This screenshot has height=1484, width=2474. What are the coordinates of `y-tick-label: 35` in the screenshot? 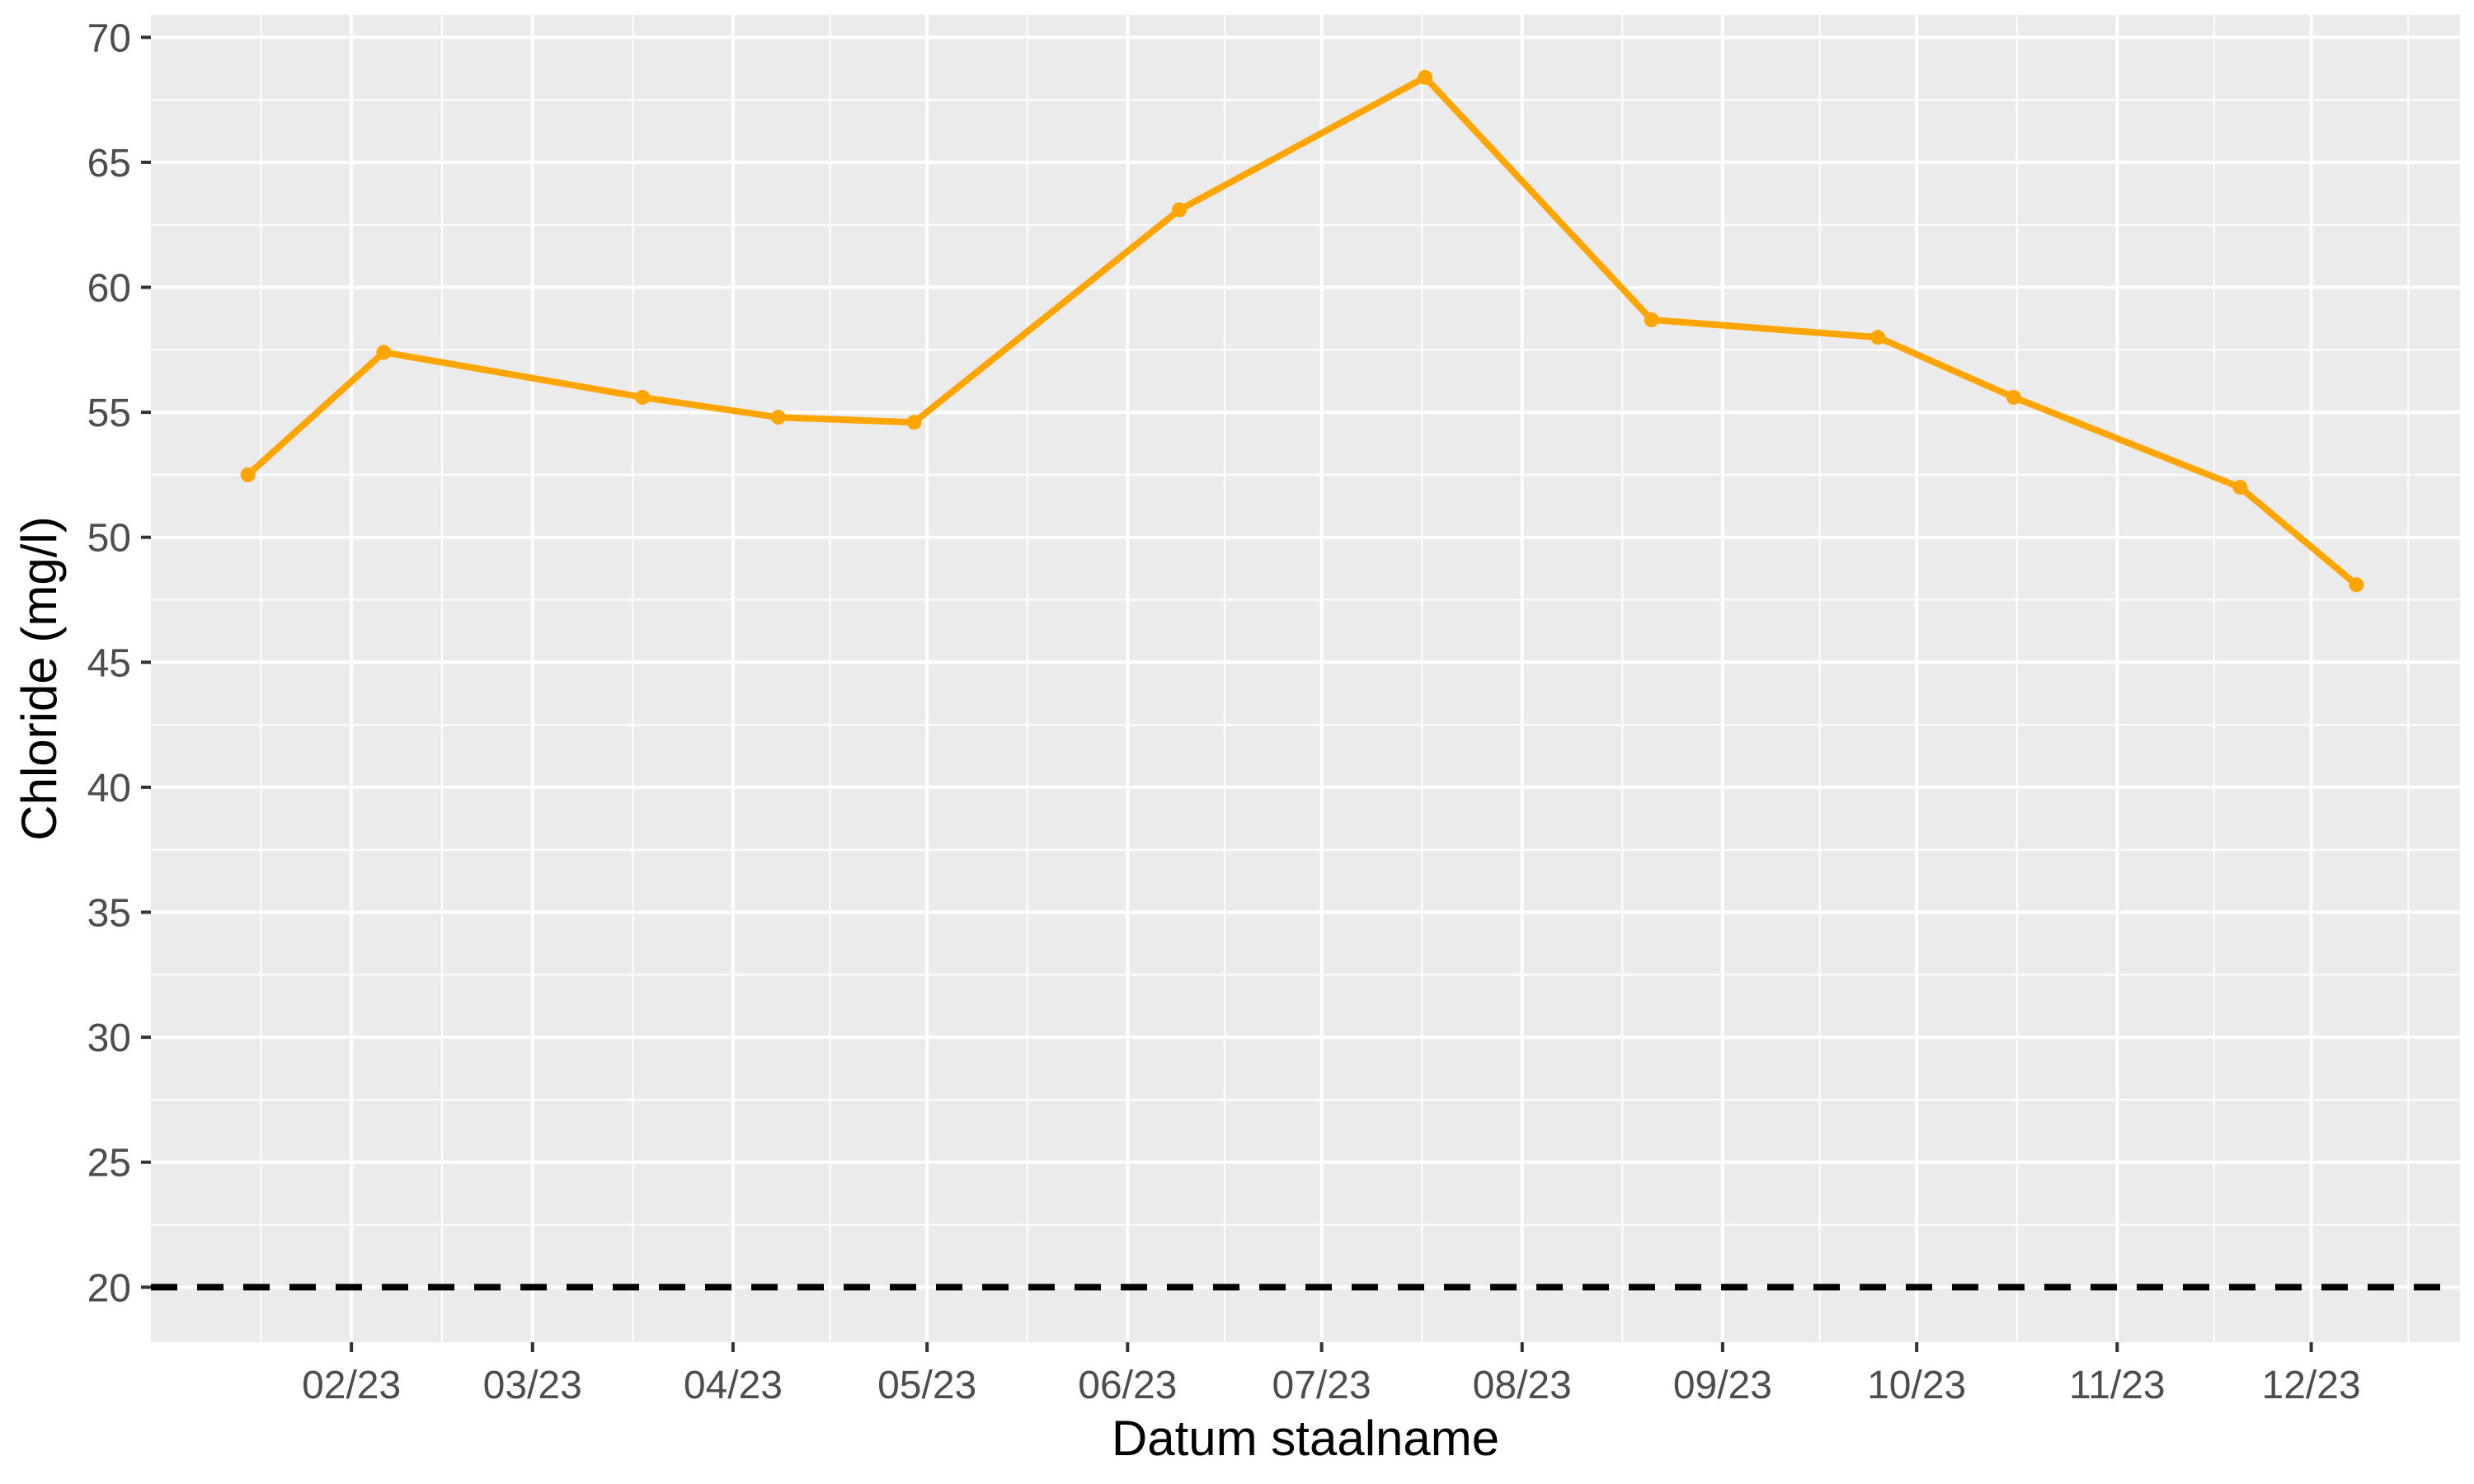 It's located at (109, 913).